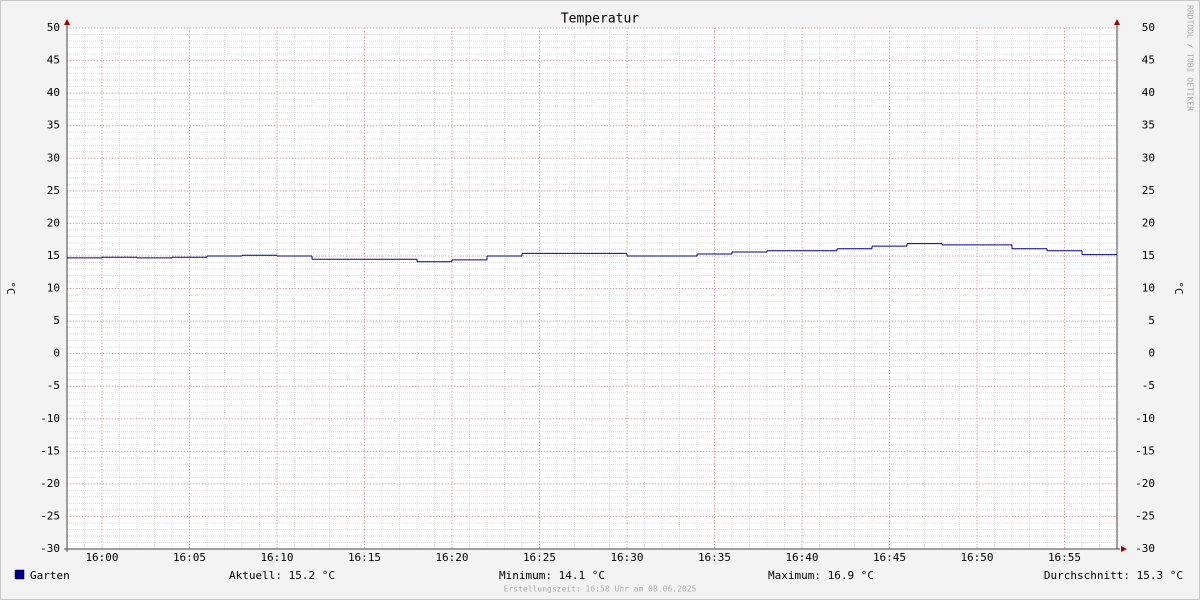 The width and height of the screenshot is (1200, 600). What do you see at coordinates (1151, 353) in the screenshot?
I see `y2-tick-label: 0` at bounding box center [1151, 353].